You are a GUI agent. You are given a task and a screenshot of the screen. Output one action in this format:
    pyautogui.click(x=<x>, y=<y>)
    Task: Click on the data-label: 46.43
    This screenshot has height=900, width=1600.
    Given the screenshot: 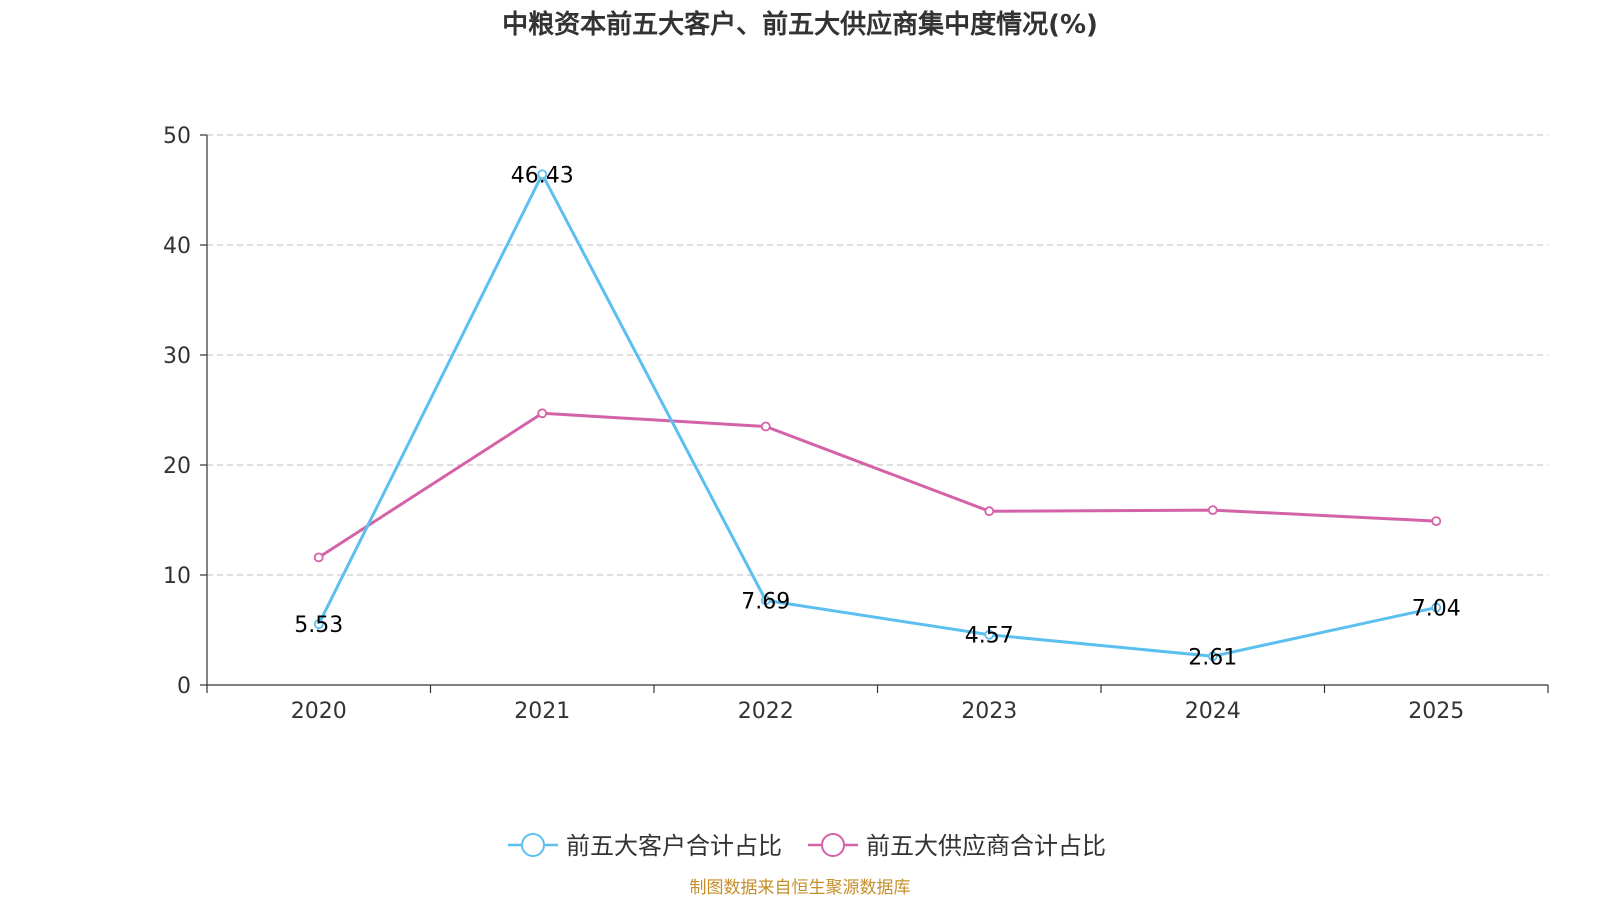 What is the action you would take?
    pyautogui.click(x=542, y=175)
    